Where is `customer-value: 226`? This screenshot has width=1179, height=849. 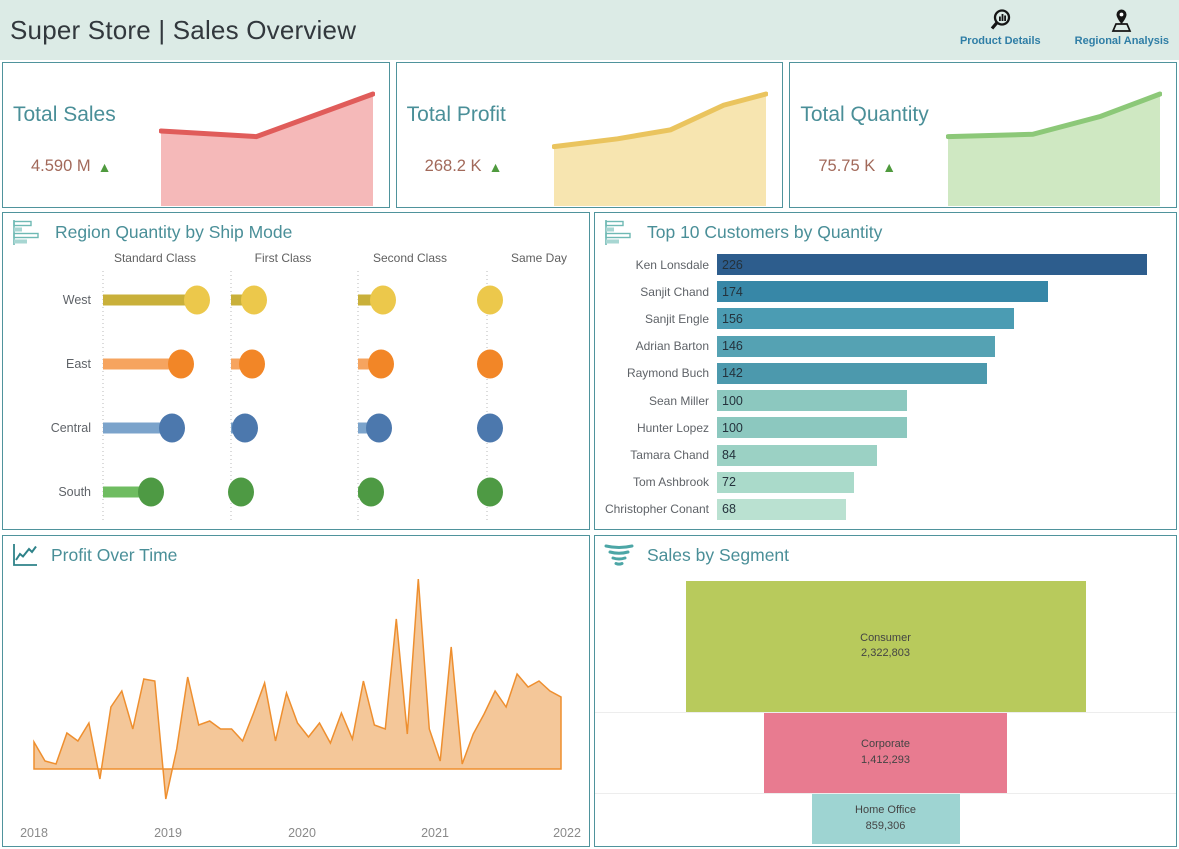
customer-value: 226 is located at coordinates (732, 264).